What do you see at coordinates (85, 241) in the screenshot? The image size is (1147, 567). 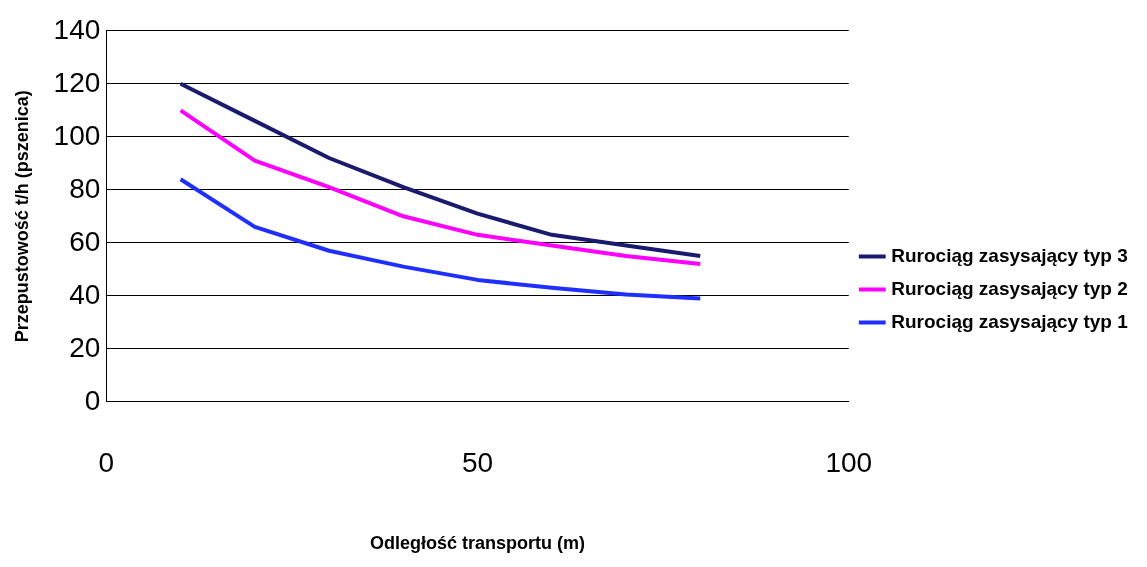 I see `y-tick-label: 60` at bounding box center [85, 241].